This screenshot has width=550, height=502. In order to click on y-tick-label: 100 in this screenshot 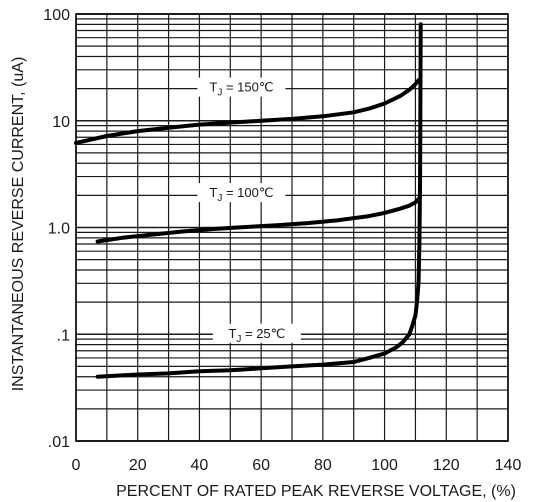, I will do `click(56, 15)`.